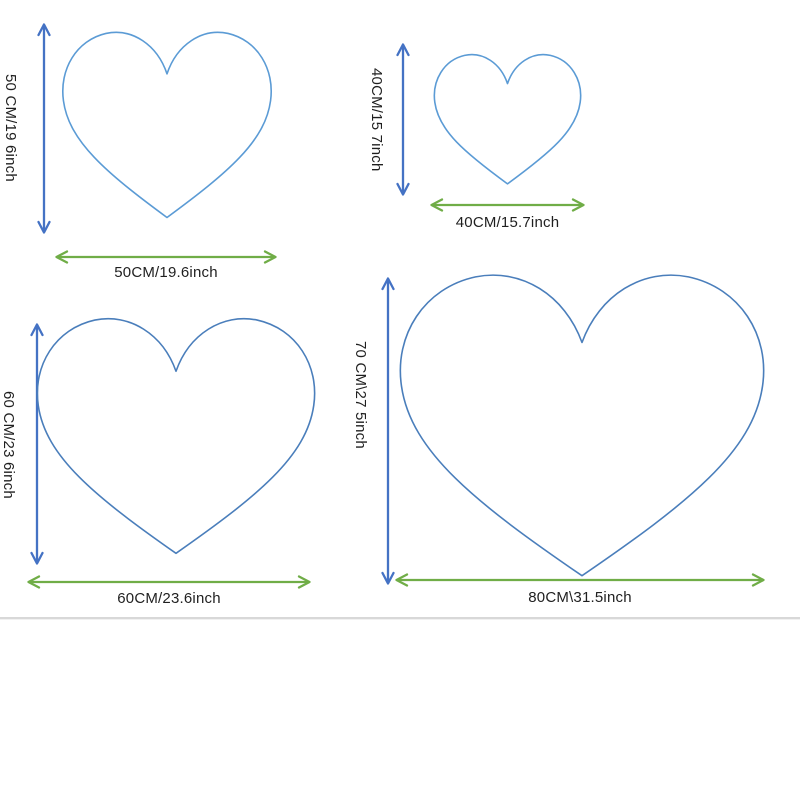 The image size is (800, 800). Describe the element at coordinates (507, 116) in the screenshot. I see `heart-40cm-outline` at that location.